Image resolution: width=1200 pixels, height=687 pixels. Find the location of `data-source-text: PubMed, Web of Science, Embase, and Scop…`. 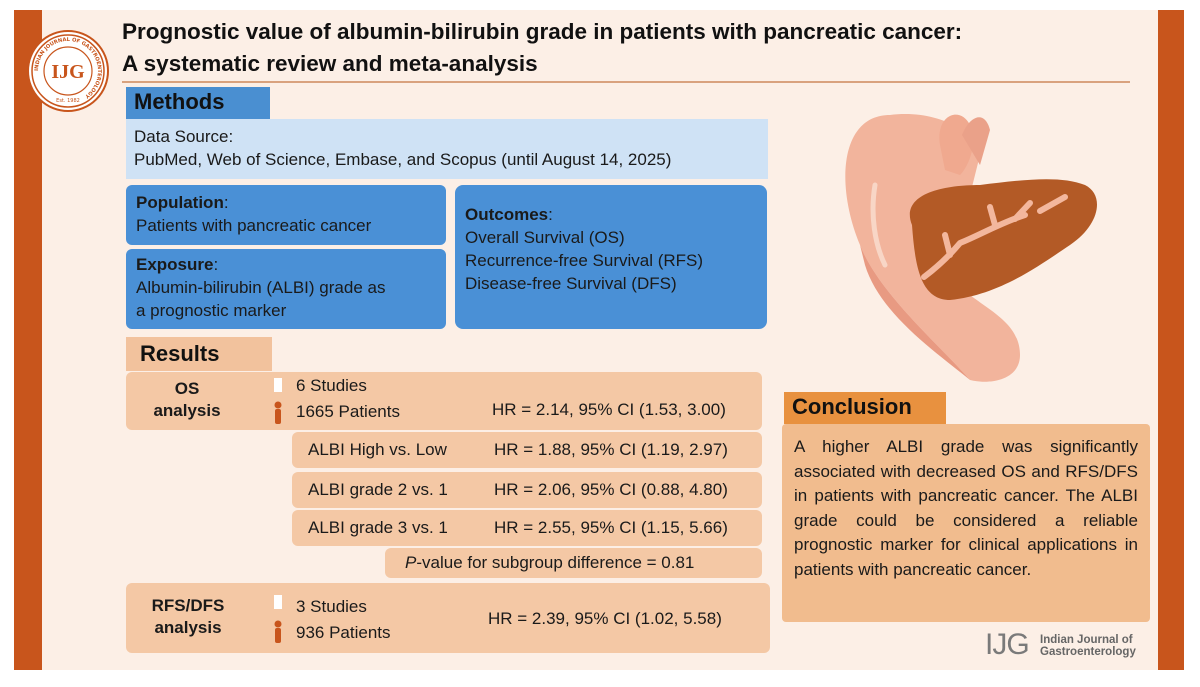

data-source-text: PubMed, Web of Science, Embase, and Scop… is located at coordinates (403, 159).